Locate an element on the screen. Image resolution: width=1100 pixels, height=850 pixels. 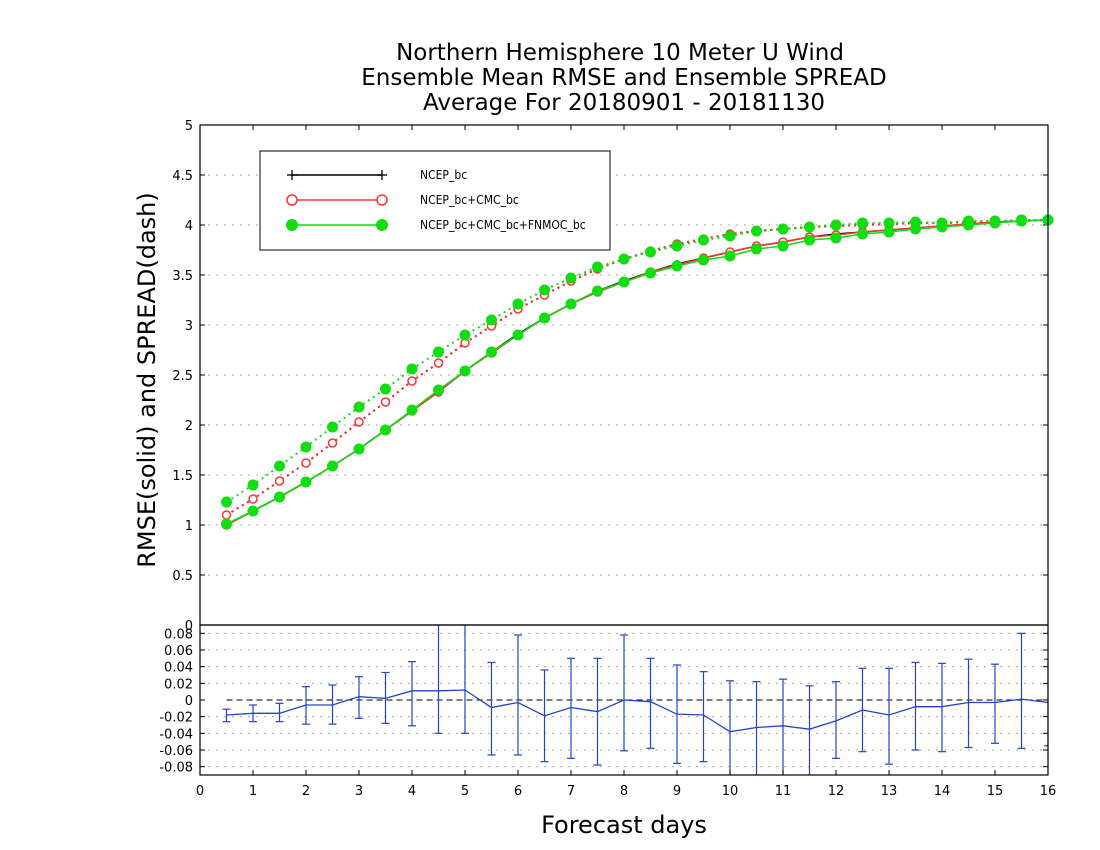
x-tick-label: 8 is located at coordinates (624, 791).